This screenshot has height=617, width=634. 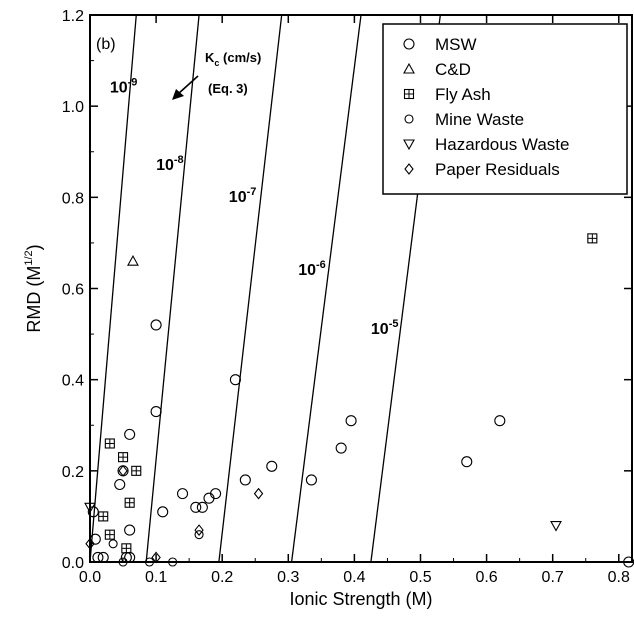 What do you see at coordinates (360, 599) in the screenshot?
I see `x-axis-title: Ionic Strength (M)` at bounding box center [360, 599].